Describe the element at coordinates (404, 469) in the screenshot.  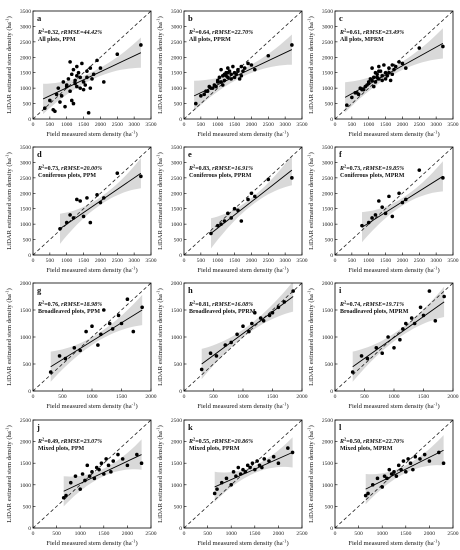
I see `regression-line` at that location.